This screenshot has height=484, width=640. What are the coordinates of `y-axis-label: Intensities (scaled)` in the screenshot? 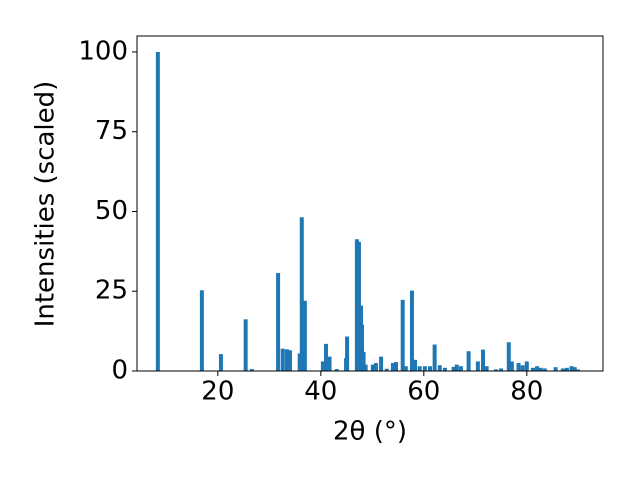 It's located at (46, 204).